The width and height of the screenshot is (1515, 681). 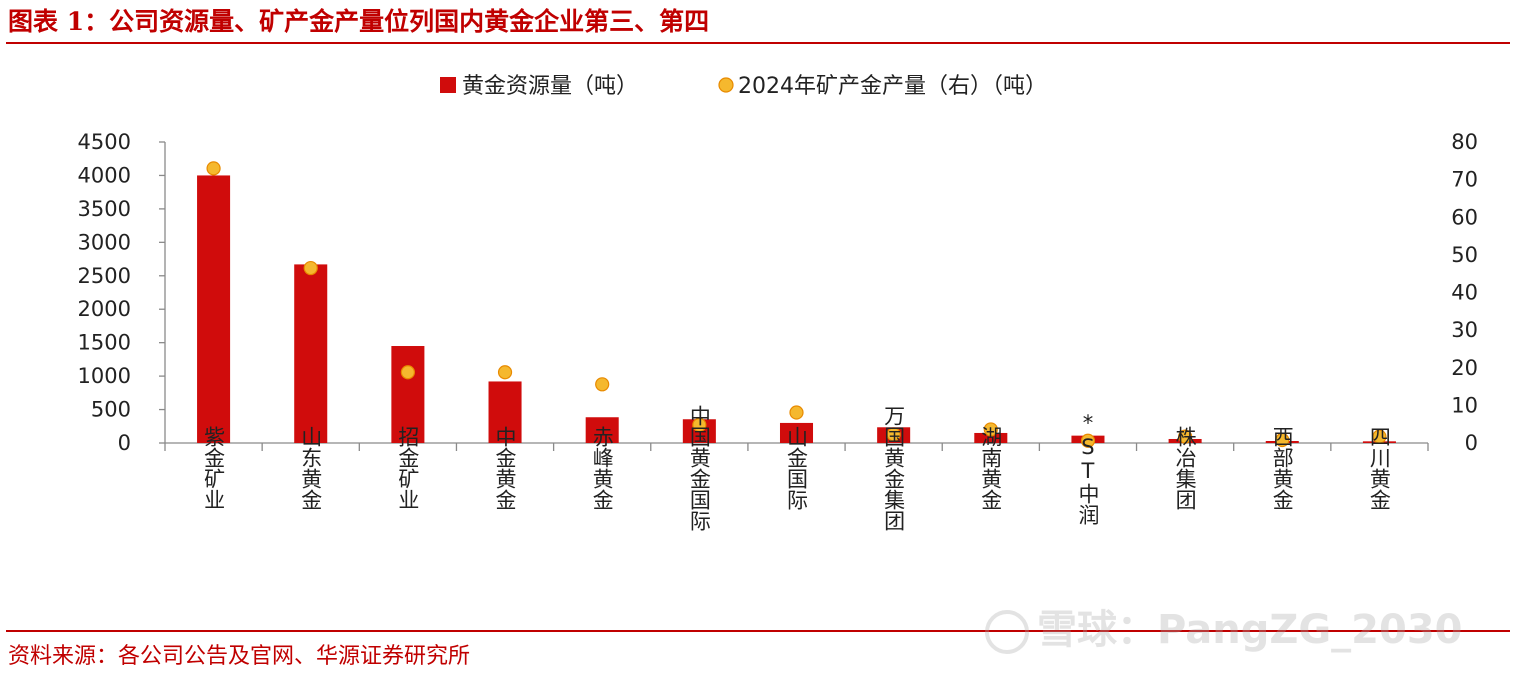 I want to click on figure-title: 图表 1：公司资源量、矿产金产量位列国内黄金企业第三、第四, so click(x=359, y=21).